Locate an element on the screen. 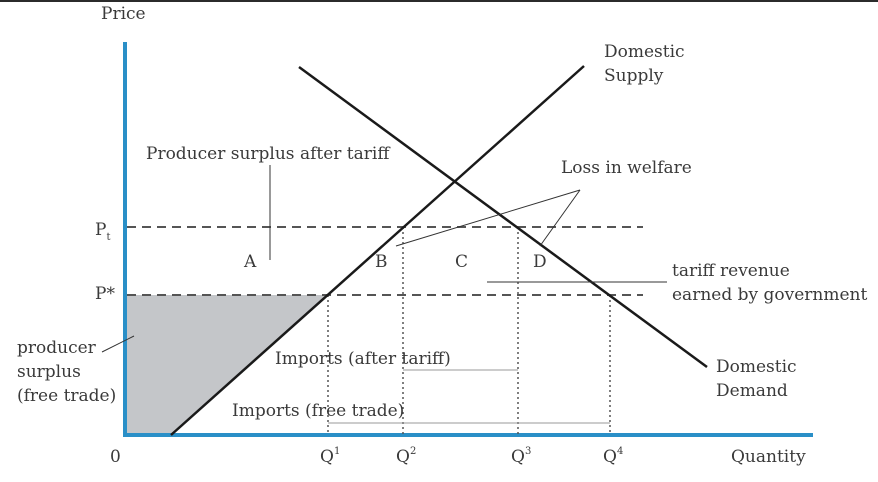 This screenshot has width=878, height=482. producer-surplus-free-trade-area is located at coordinates (227, 365).